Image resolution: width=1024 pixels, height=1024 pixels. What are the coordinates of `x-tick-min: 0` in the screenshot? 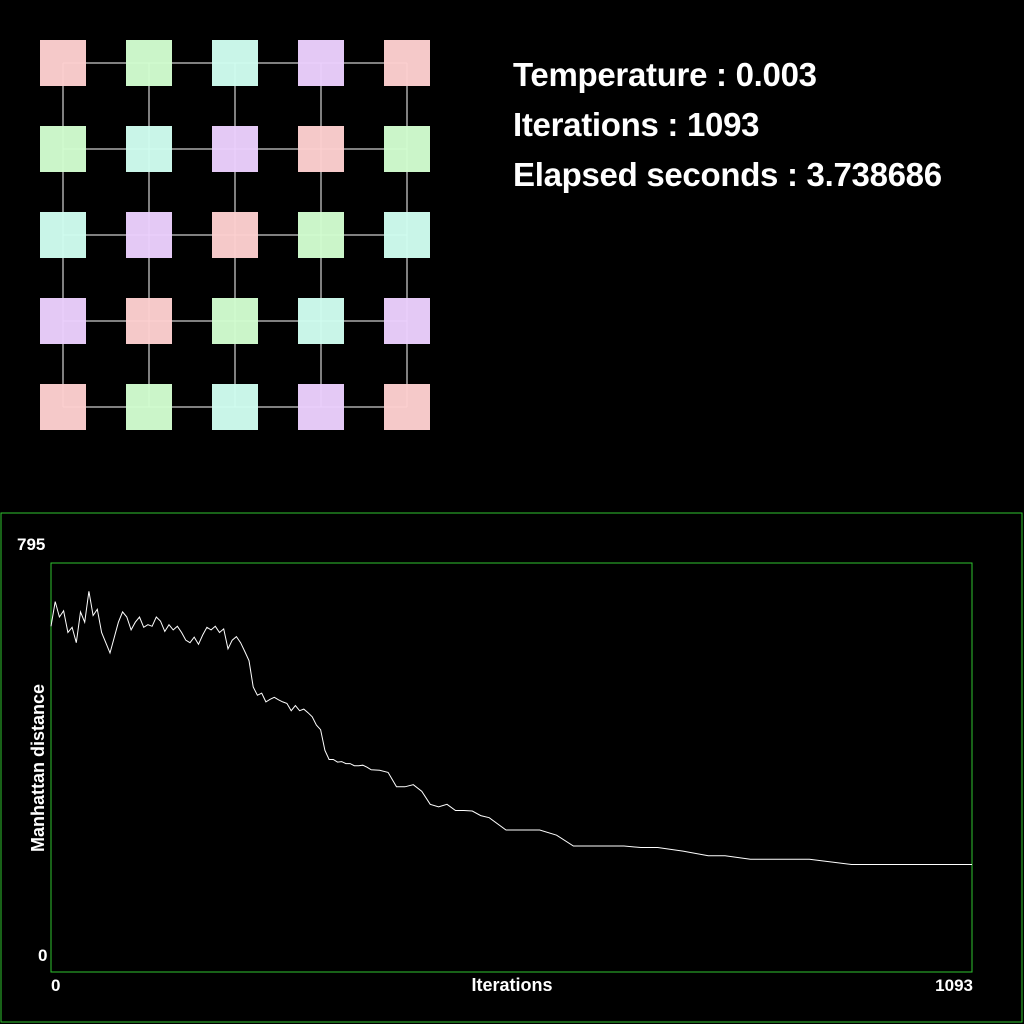 It's located at (55, 985).